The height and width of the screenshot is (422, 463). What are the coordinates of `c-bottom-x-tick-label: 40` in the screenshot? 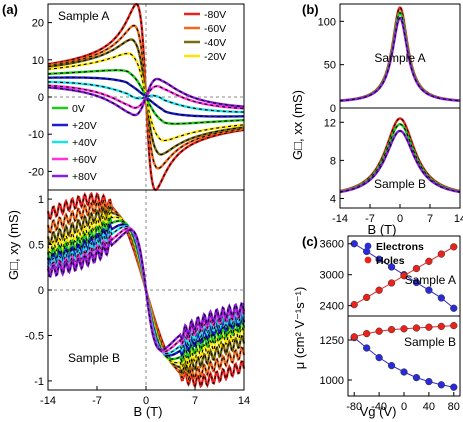 It's located at (429, 407).